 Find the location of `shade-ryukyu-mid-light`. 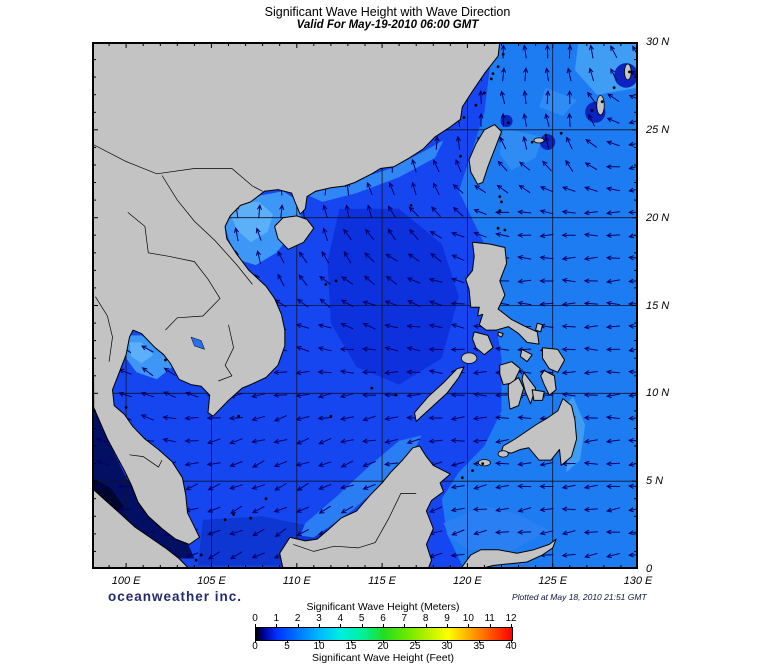

shade-ryukyu-mid-light is located at coordinates (558, 101).